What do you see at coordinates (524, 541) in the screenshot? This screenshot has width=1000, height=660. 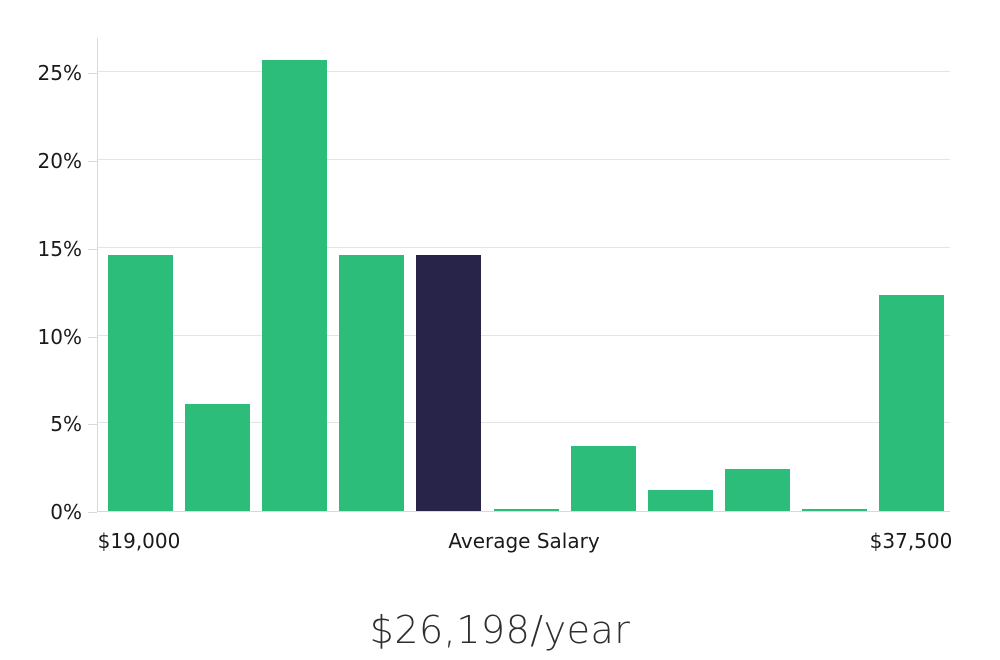 I see `x-axis-label-average-salary: Average Salary` at bounding box center [524, 541].